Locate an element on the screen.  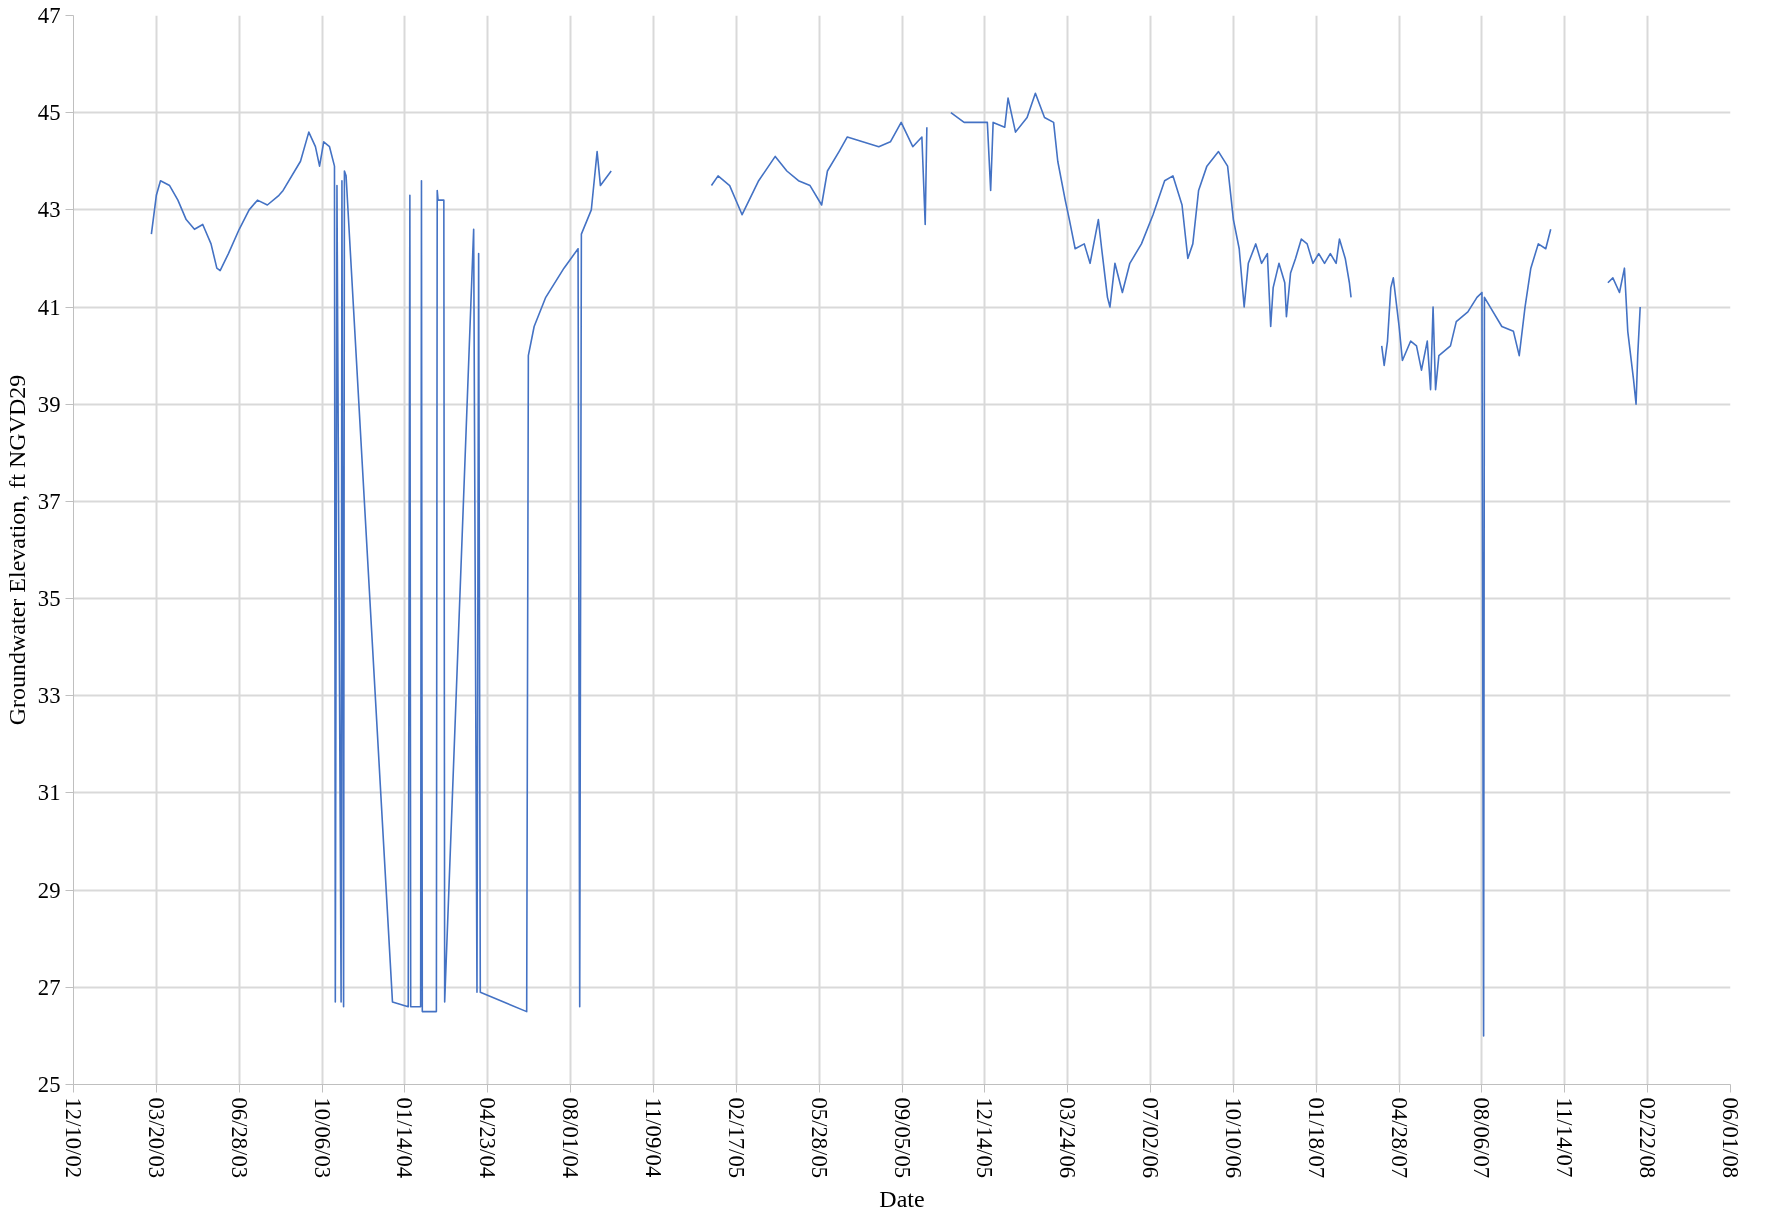
x-tick-label: 07/02/06 is located at coordinates (1151, 1138).